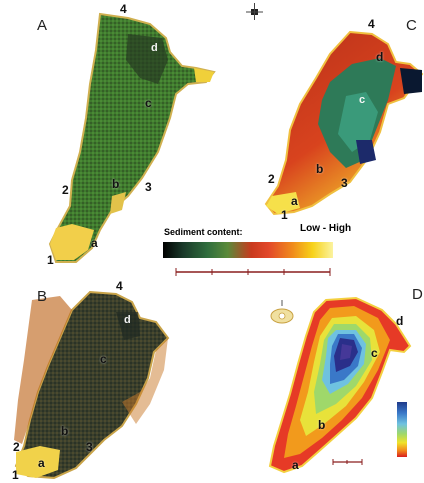 This screenshot has height=483, width=424. What do you see at coordinates (344, 123) in the screenshot?
I see `map-panel-c` at bounding box center [344, 123].